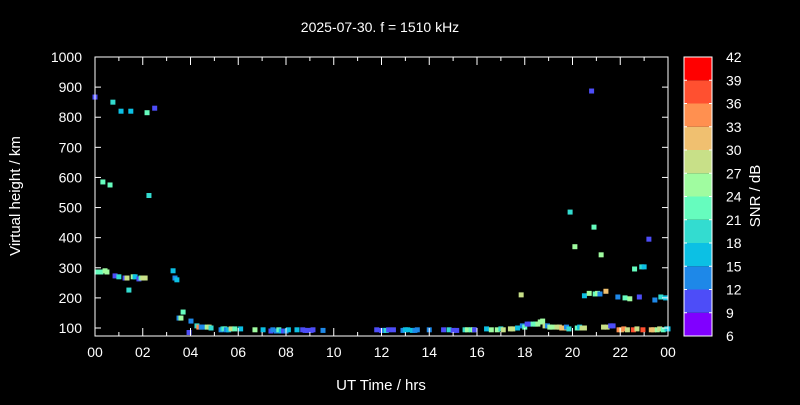 This screenshot has width=800, height=405. What do you see at coordinates (66, 57) in the screenshot?
I see `y-tick-label: 1000` at bounding box center [66, 57].